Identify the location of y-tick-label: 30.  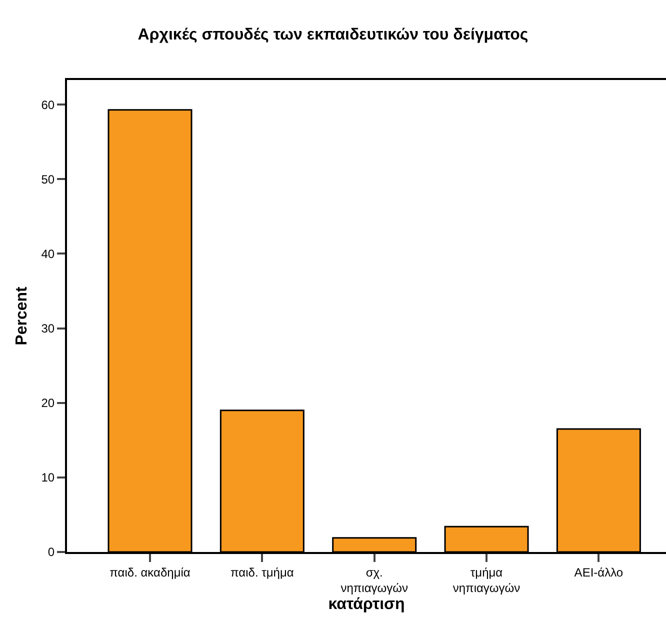
(48, 329).